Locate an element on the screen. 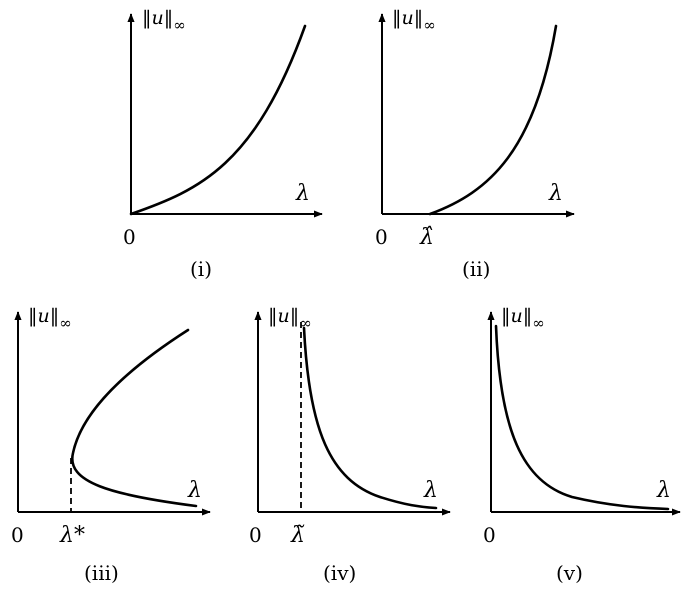 The image size is (685, 592). panel-caption: (ii) is located at coordinates (476, 269).